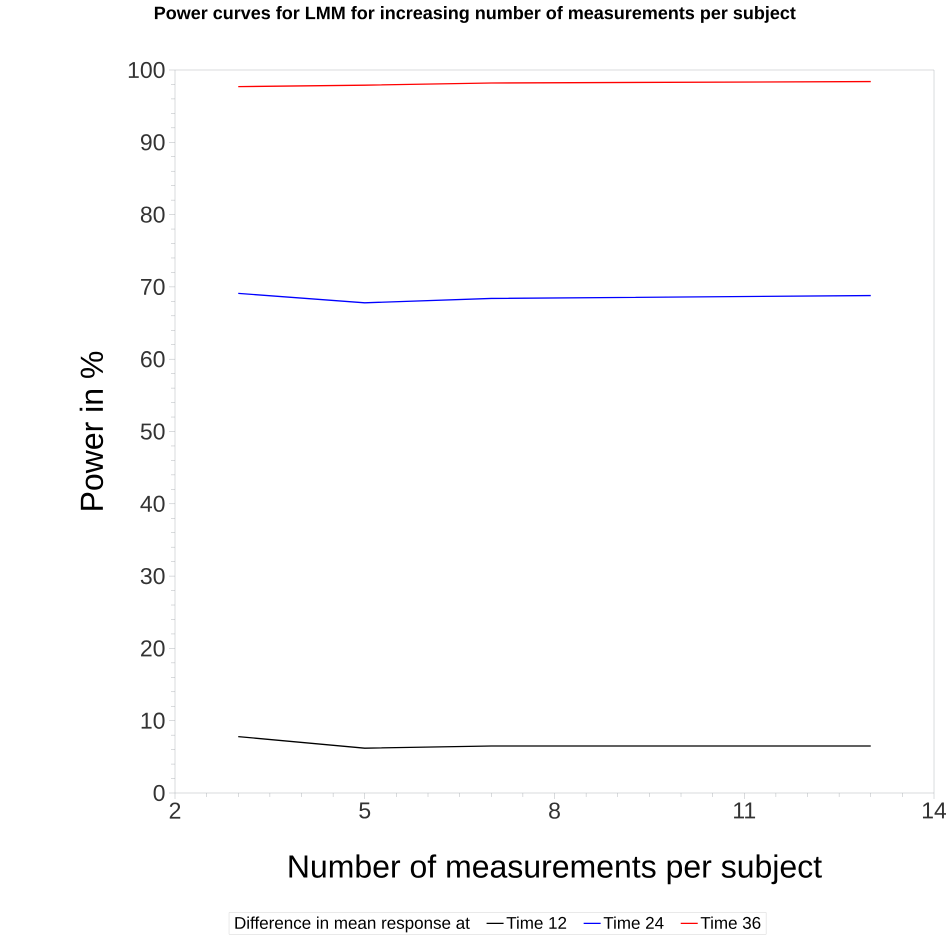  I want to click on y-tick-label: 100, so click(146, 70).